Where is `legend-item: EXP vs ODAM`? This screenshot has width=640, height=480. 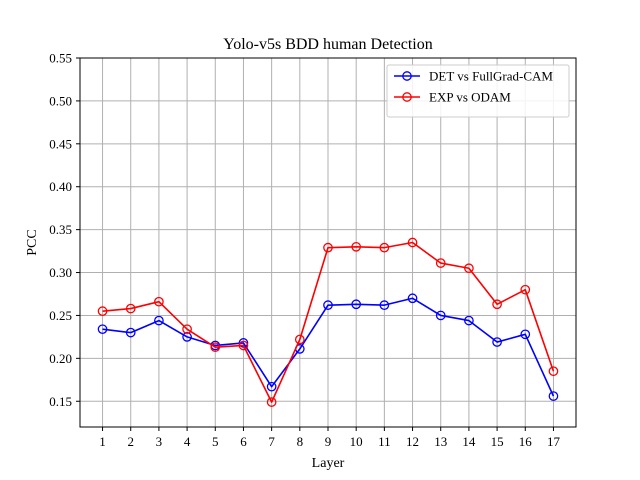 legend-item: EXP vs ODAM is located at coordinates (452, 97).